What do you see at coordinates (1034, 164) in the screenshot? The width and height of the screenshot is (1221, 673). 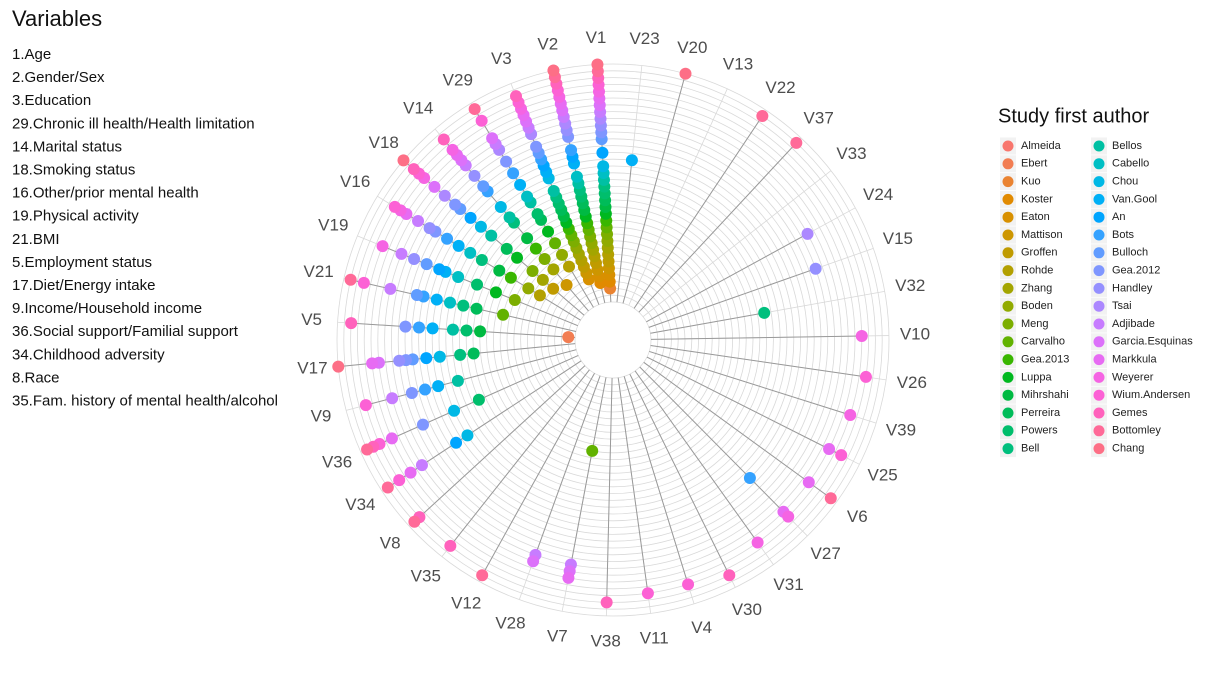 I see `legend-label: Ebert` at bounding box center [1034, 164].